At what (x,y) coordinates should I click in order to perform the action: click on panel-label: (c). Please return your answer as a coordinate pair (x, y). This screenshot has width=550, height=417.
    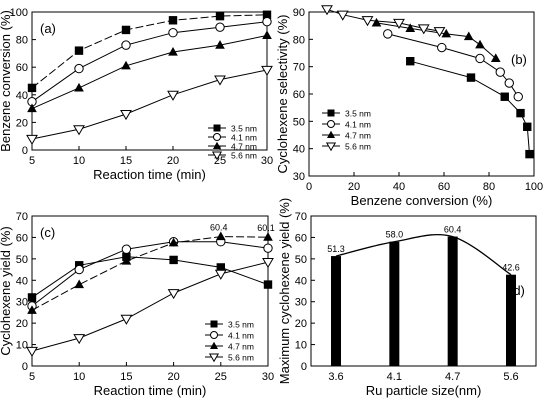
    Looking at the image, I should click on (47, 232).